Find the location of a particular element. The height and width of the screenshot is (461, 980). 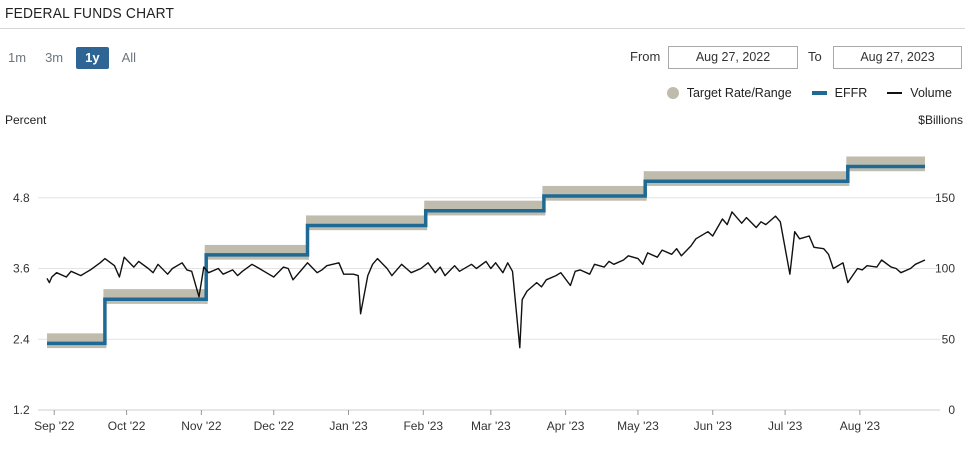

x-tick-label: Aug '23 is located at coordinates (860, 426).